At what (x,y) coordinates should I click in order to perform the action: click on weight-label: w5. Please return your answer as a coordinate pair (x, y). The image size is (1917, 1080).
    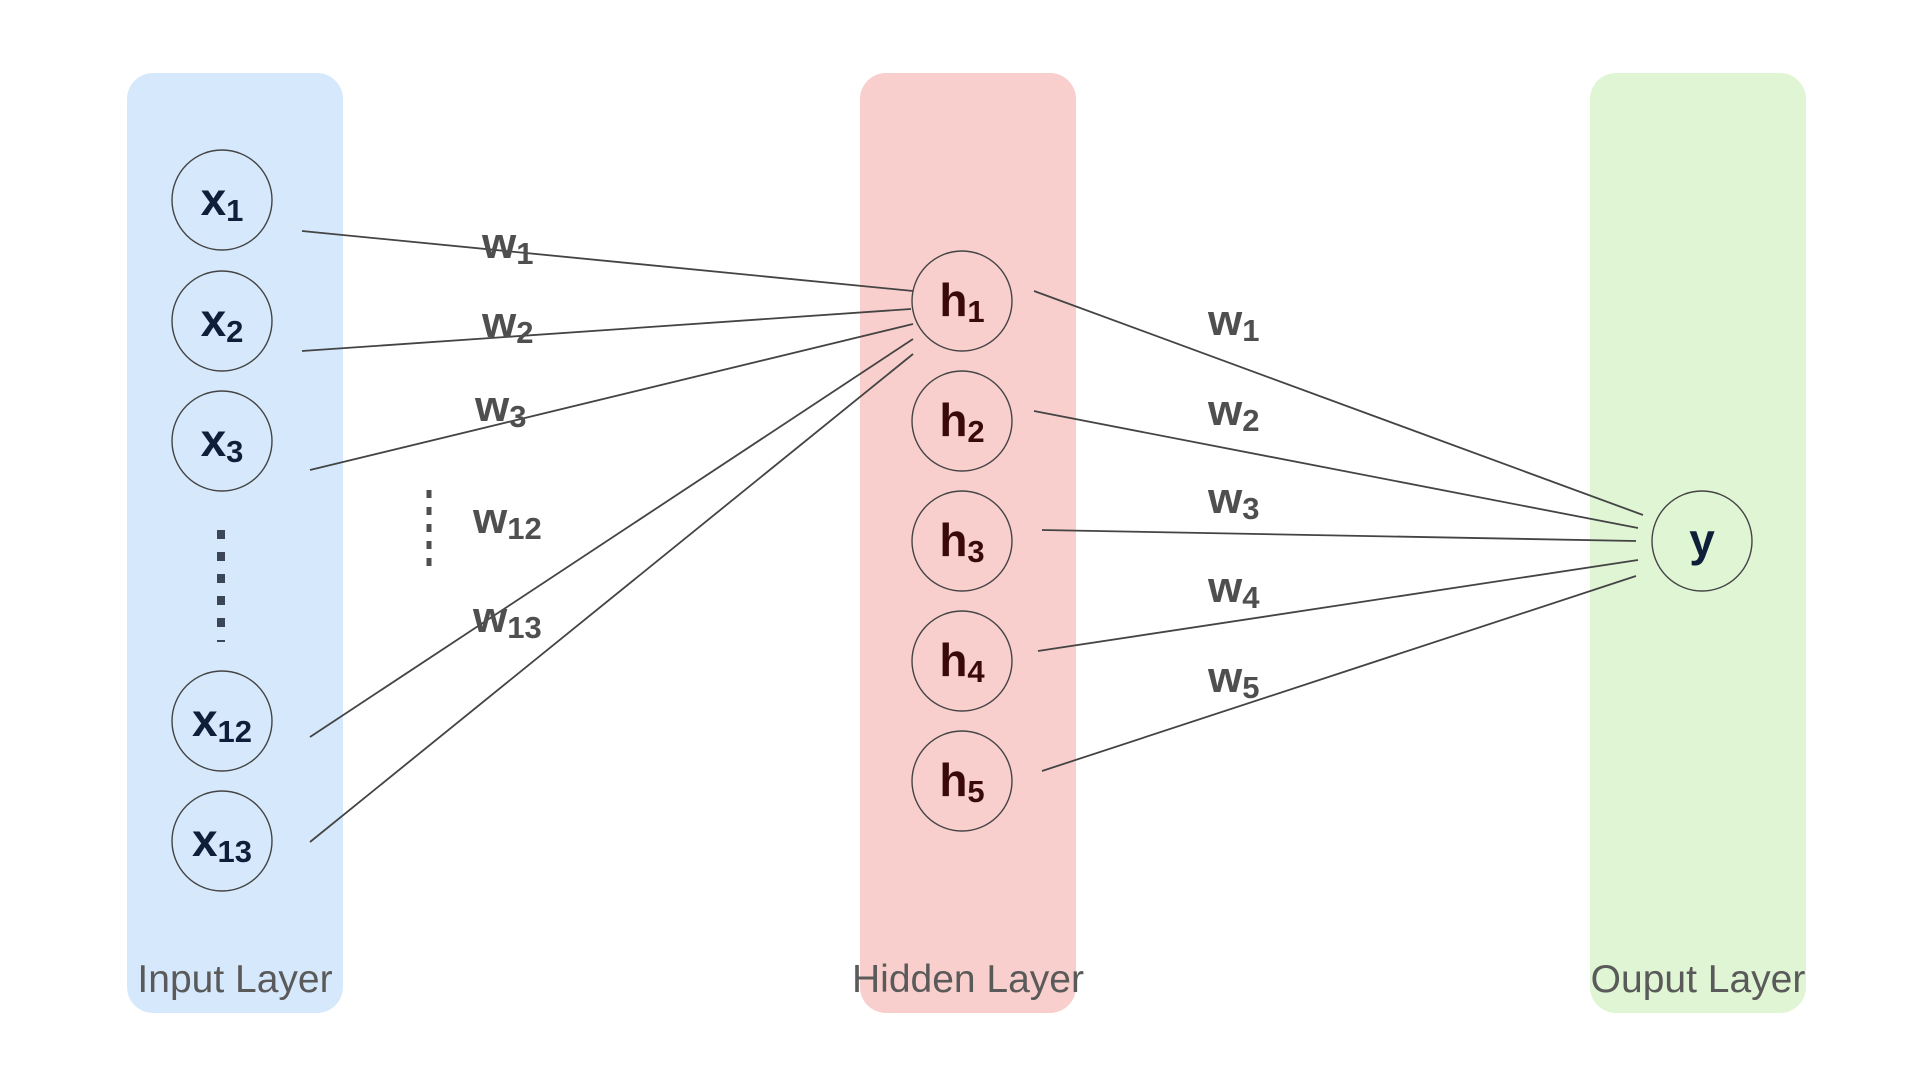
    Looking at the image, I should click on (1233, 679).